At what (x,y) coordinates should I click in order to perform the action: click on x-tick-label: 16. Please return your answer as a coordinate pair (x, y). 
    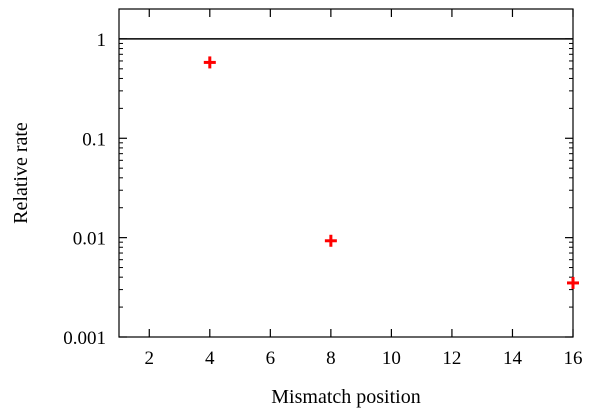
    Looking at the image, I should click on (573, 358).